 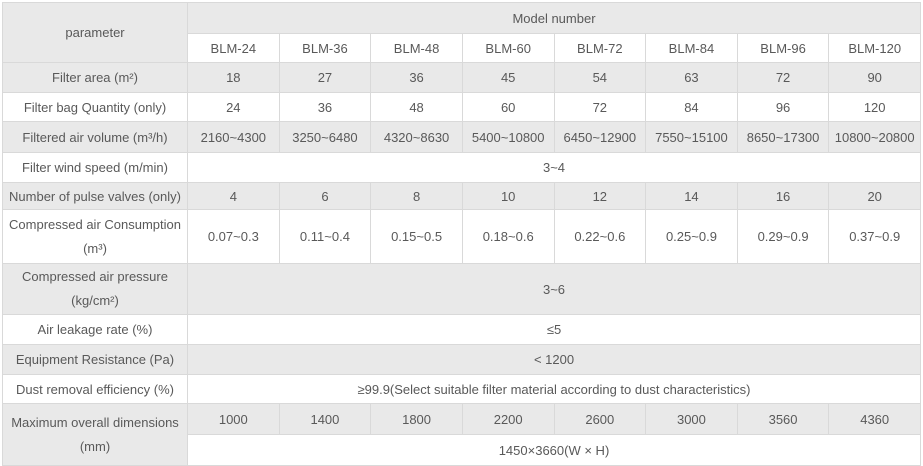 What do you see at coordinates (874, 196) in the screenshot?
I see `cell-value: 20` at bounding box center [874, 196].